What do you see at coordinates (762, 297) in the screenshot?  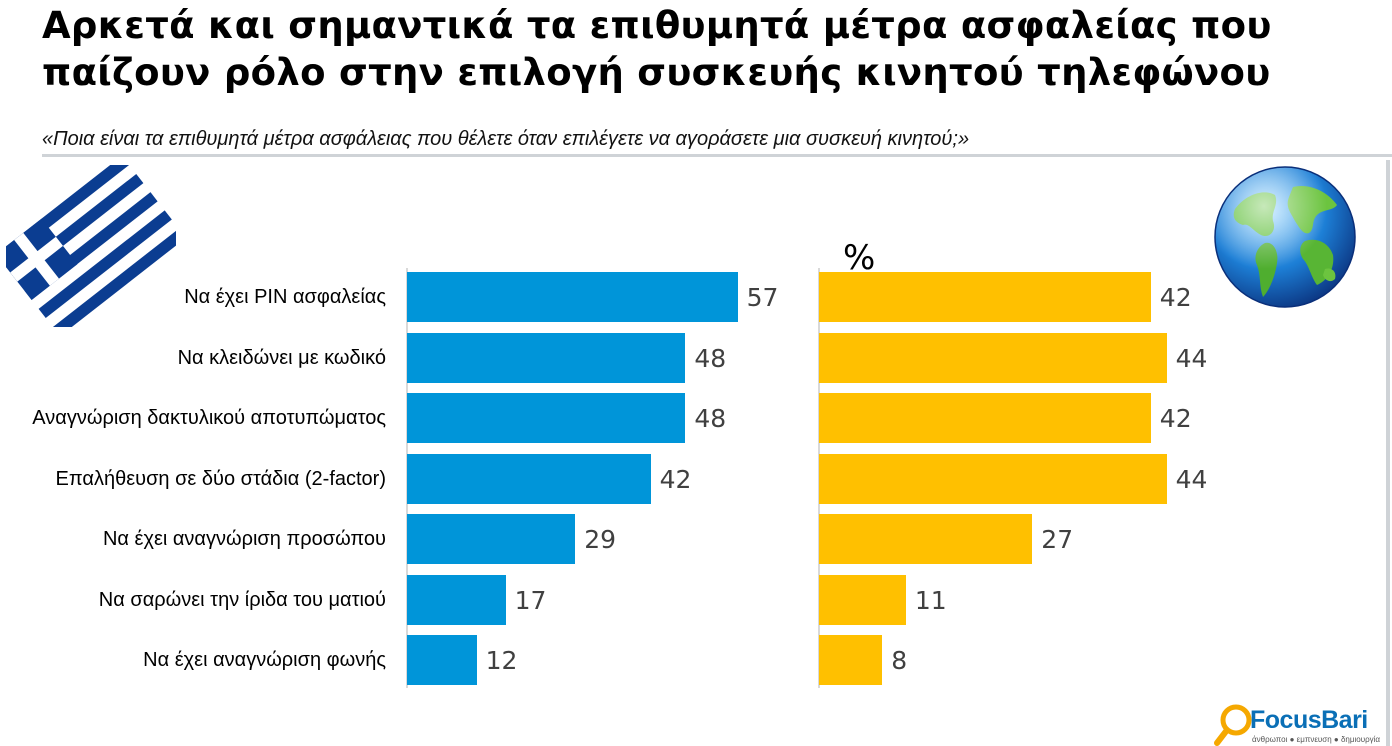 I see `data-label: 57` at bounding box center [762, 297].